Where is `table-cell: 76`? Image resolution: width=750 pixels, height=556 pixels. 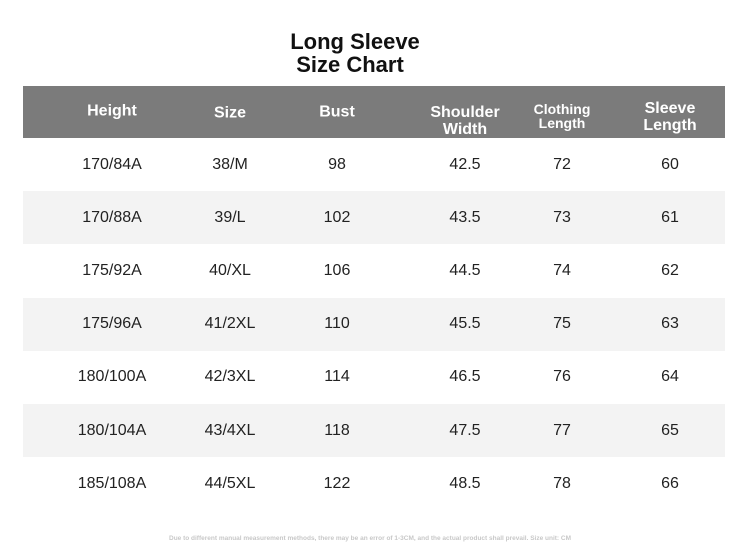
table-cell: 76 is located at coordinates (562, 377).